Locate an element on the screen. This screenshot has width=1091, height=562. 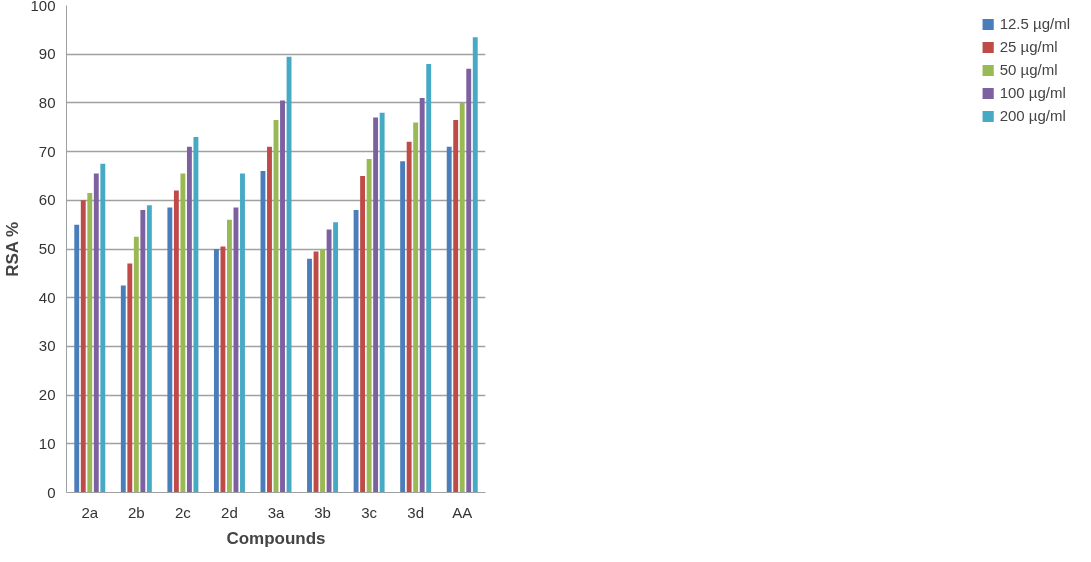
x-tick-label: 2c is located at coordinates (183, 512).